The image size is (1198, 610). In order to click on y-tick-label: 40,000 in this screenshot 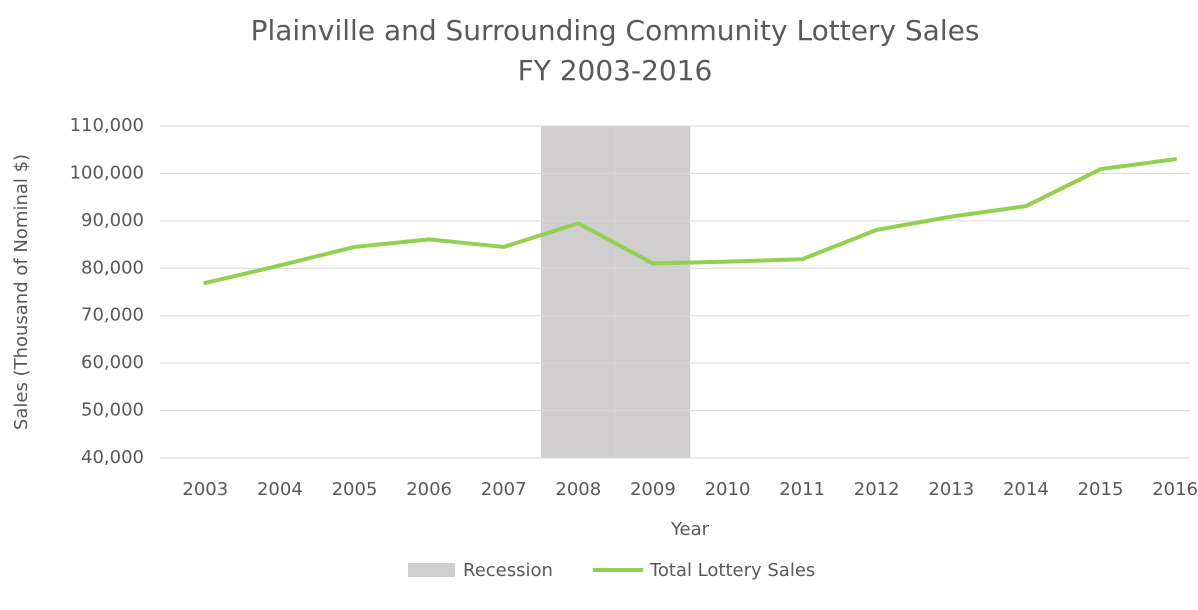, I will do `click(112, 457)`.